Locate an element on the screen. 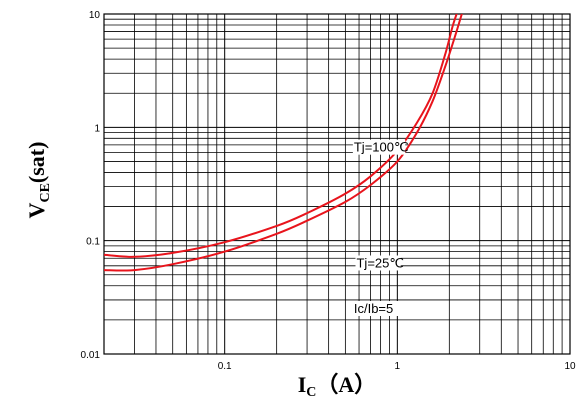 The height and width of the screenshot is (407, 581). x-tick-labels: 0.1 1 10 is located at coordinates (397, 366).